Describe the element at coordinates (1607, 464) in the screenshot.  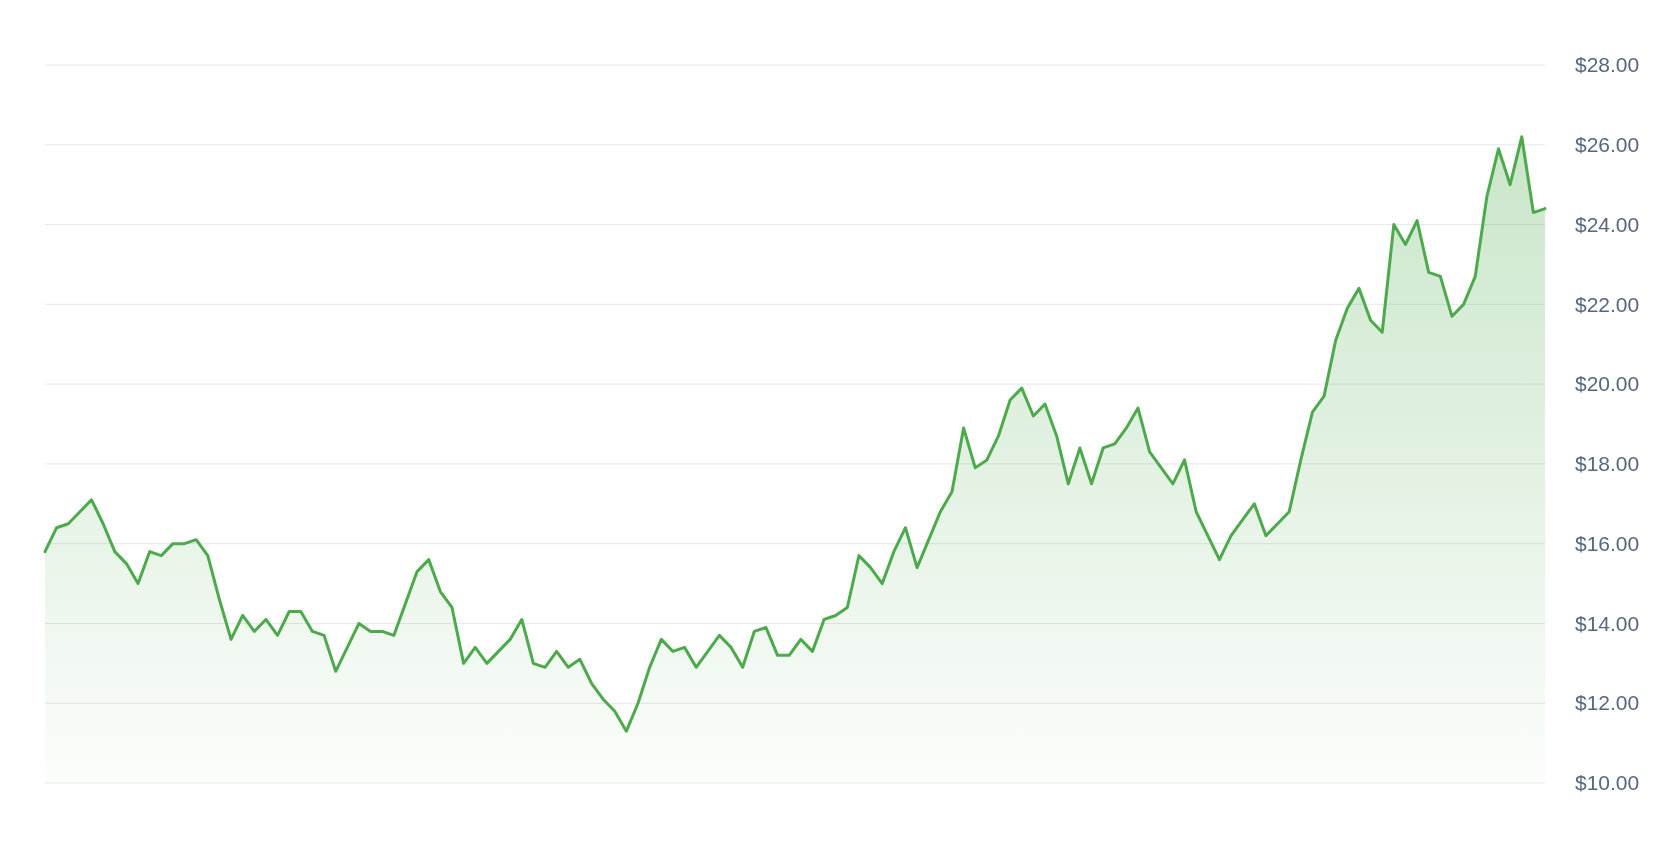
I see `y-tick-label: $18.00` at that location.